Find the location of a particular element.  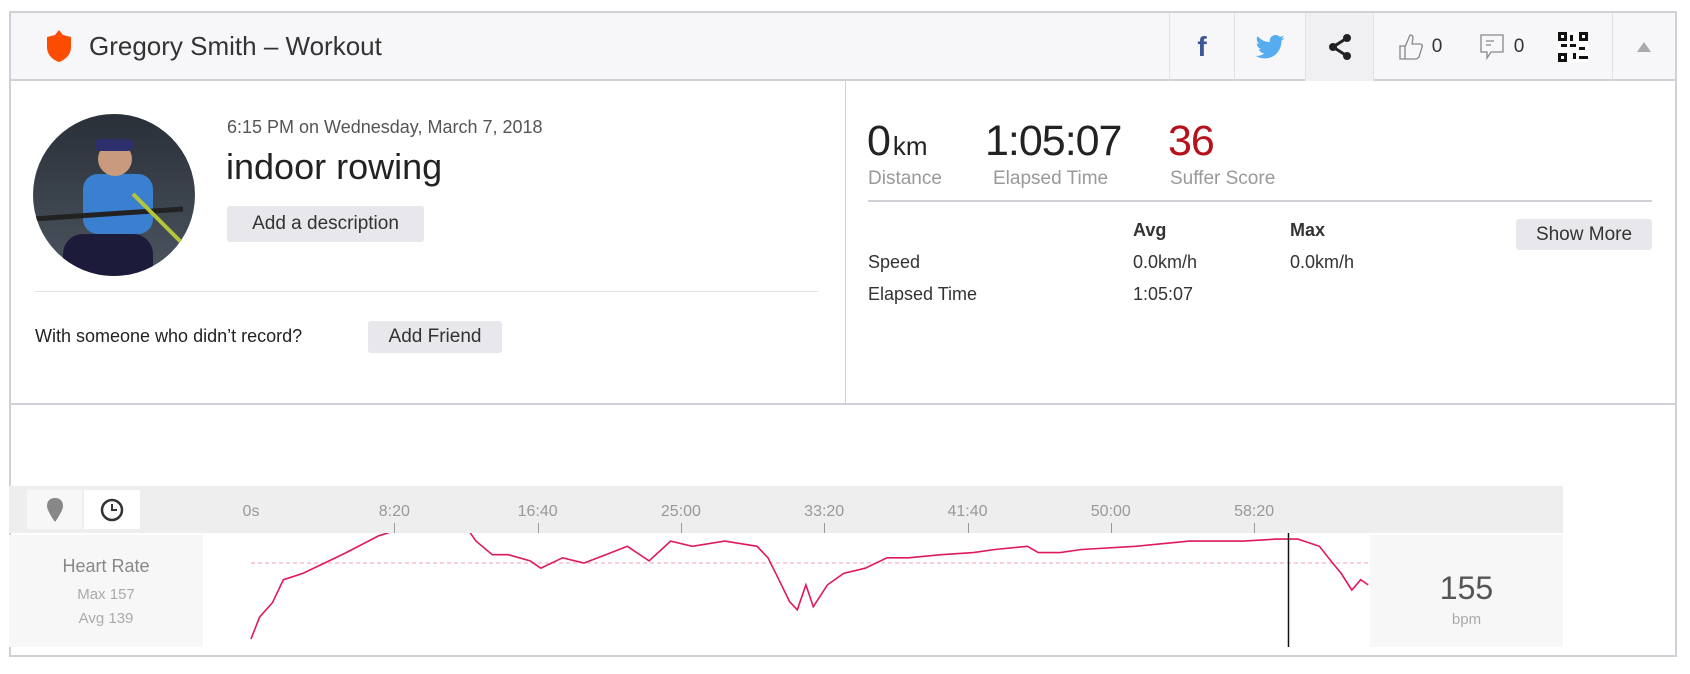

collapse-triangle-icon is located at coordinates (1644, 47).